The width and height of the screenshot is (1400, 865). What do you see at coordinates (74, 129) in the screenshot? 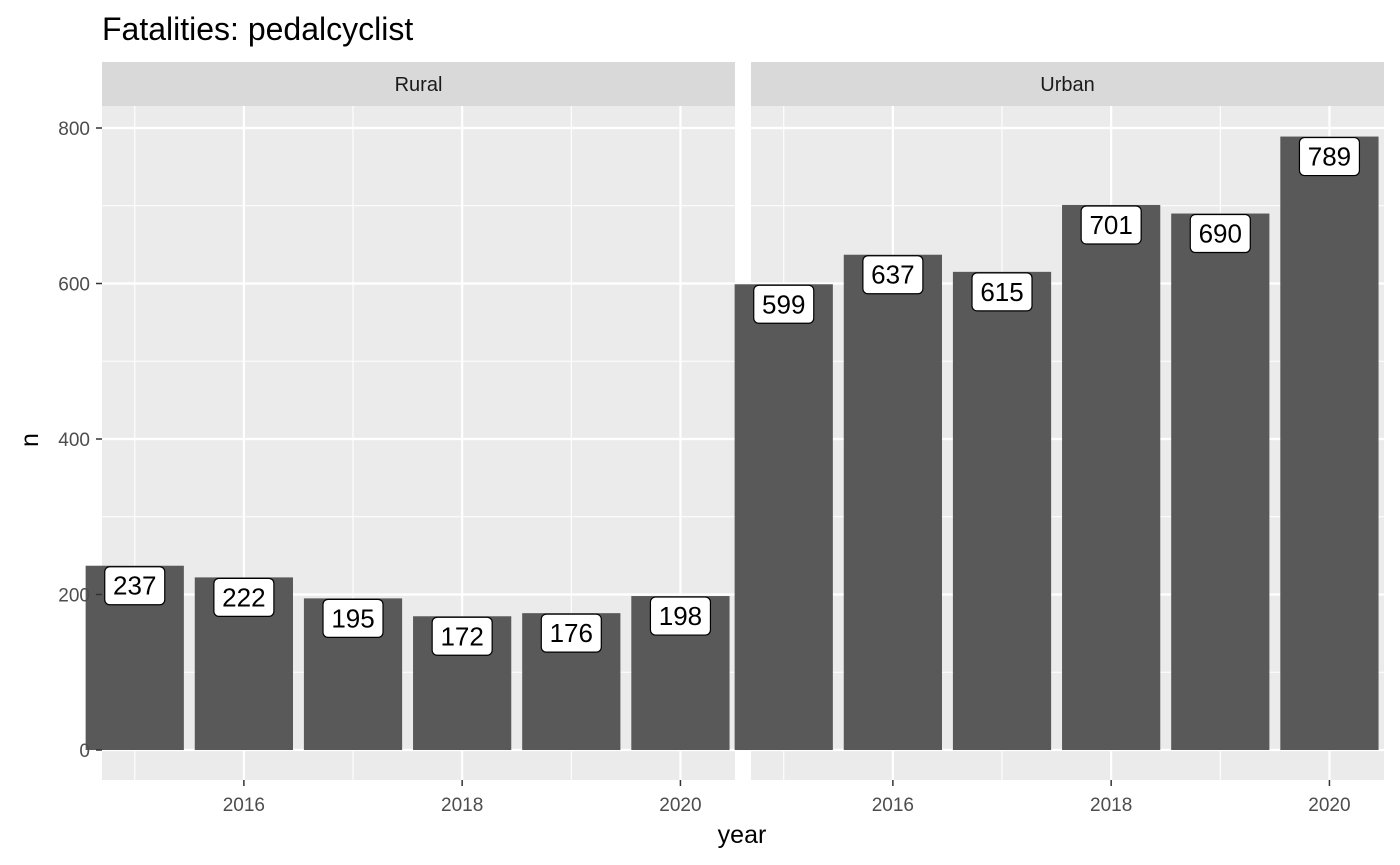
I see `y-tick-label: 800` at bounding box center [74, 129].